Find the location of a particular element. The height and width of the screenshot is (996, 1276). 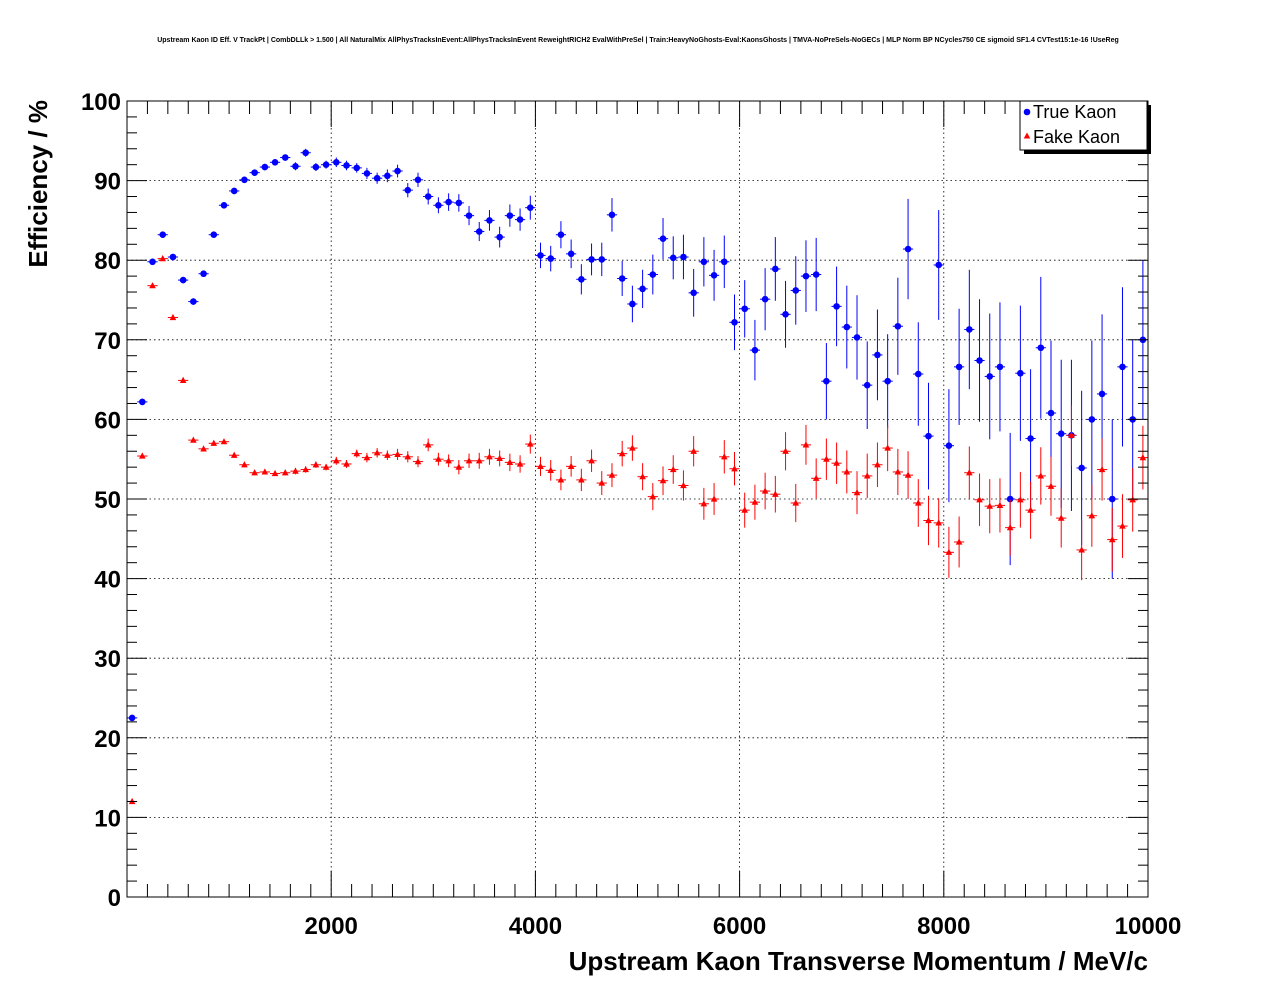

legend-label-fake-kaon: Fake Kaon is located at coordinates (1076, 137).